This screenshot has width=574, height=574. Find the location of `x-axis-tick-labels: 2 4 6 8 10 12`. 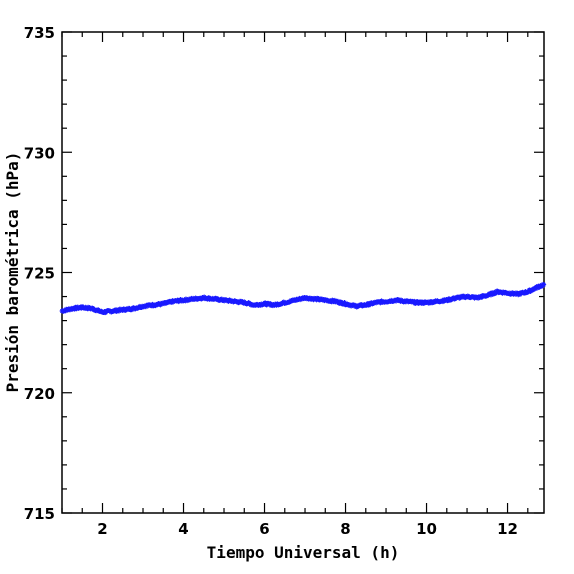

x-axis-tick-labels: 2 4 6 8 10 12 is located at coordinates (307, 529).